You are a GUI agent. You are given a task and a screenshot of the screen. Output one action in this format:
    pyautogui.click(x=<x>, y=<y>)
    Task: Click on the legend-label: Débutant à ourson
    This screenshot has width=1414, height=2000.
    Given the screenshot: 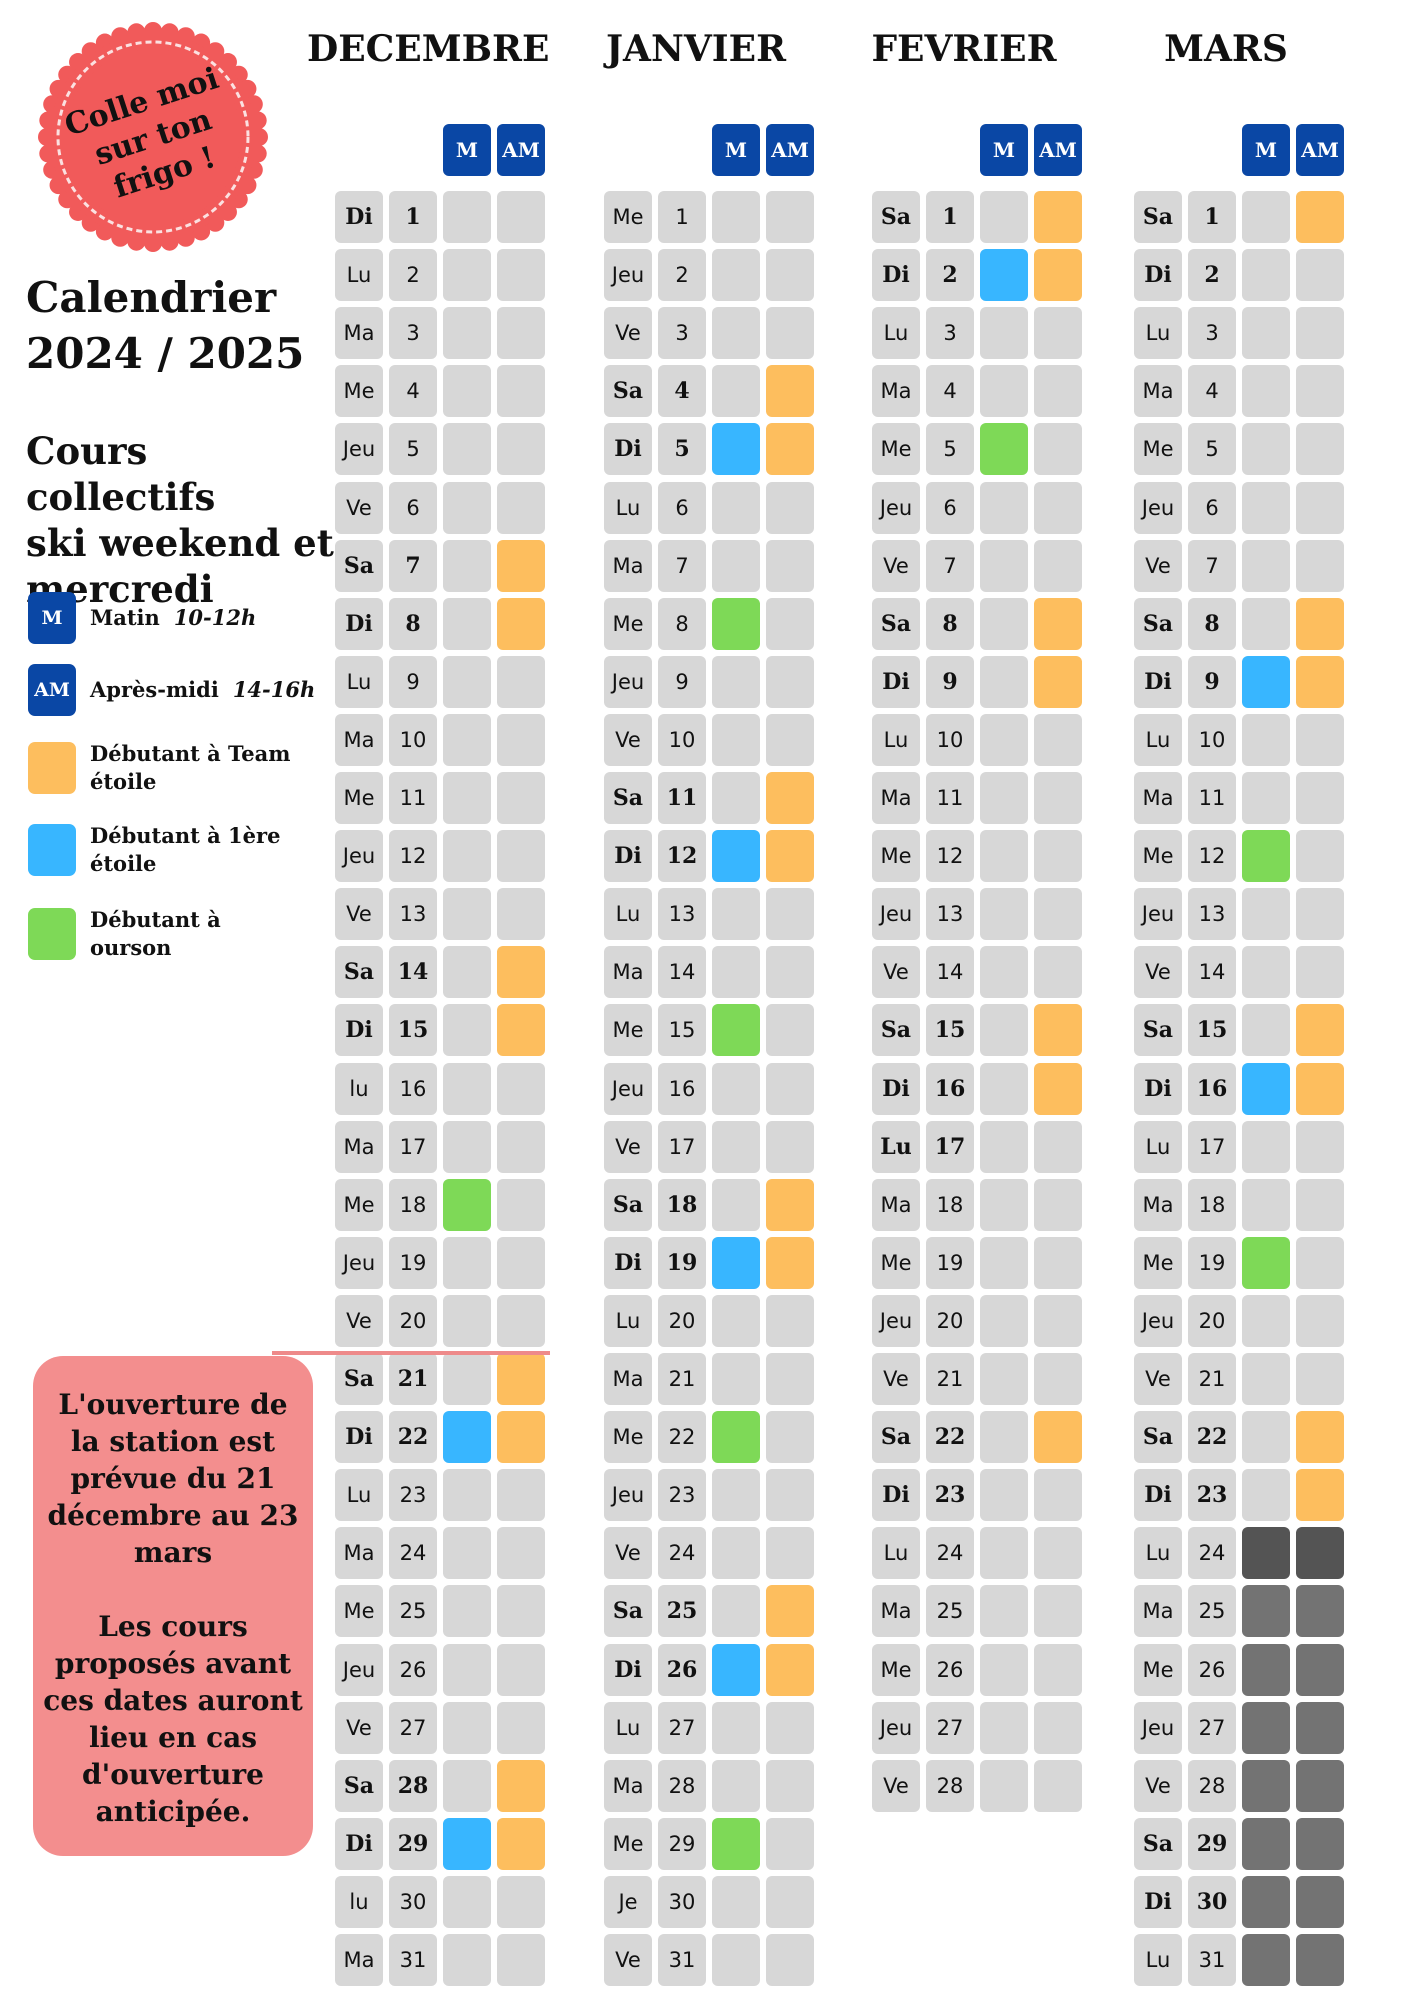 What is the action you would take?
    pyautogui.click(x=155, y=933)
    